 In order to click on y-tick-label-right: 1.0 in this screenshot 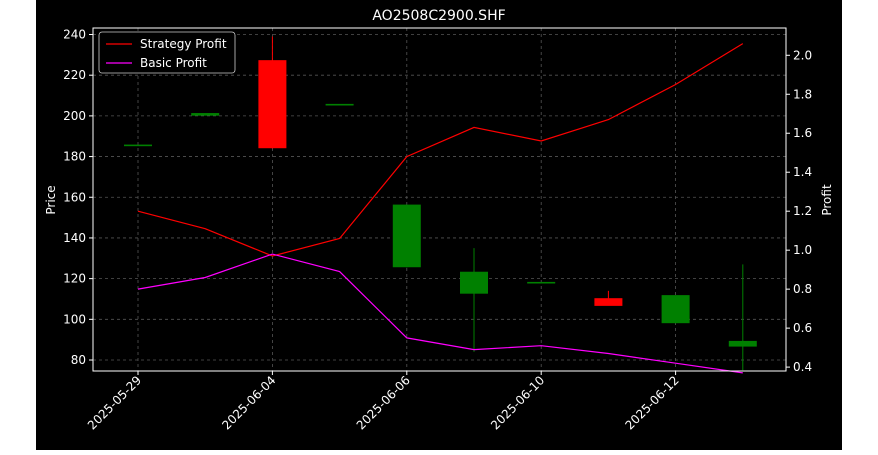, I will do `click(802, 250)`.